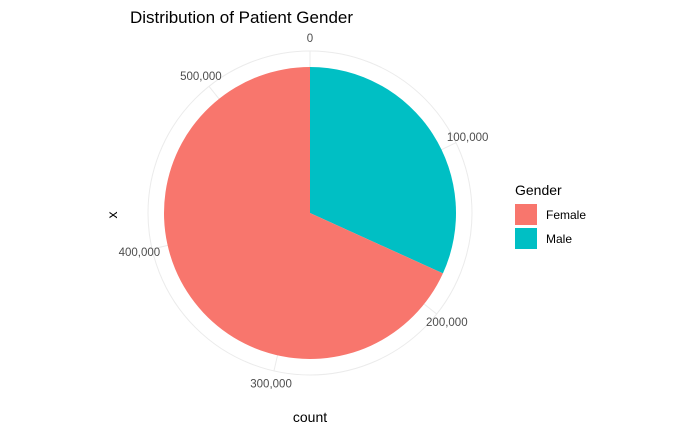  I want to click on tick-label: 500,000, so click(201, 77).